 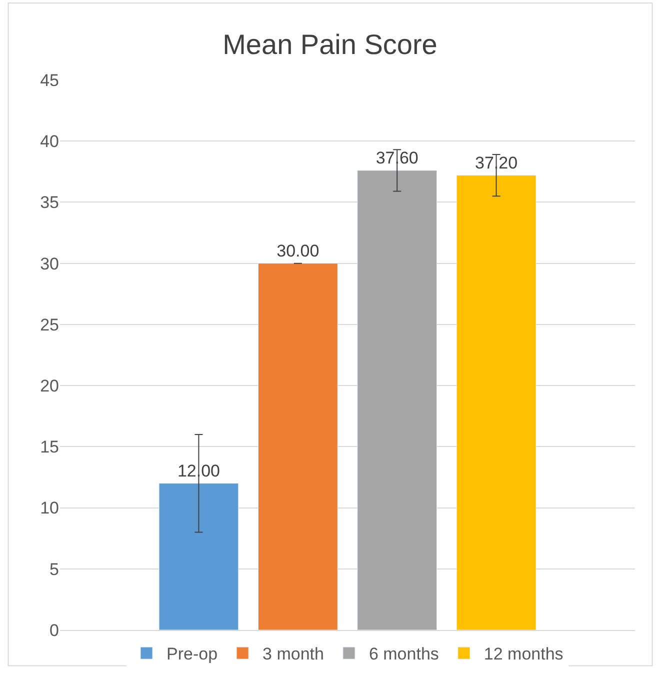 I want to click on y-tick-label: 35, so click(x=49, y=202).